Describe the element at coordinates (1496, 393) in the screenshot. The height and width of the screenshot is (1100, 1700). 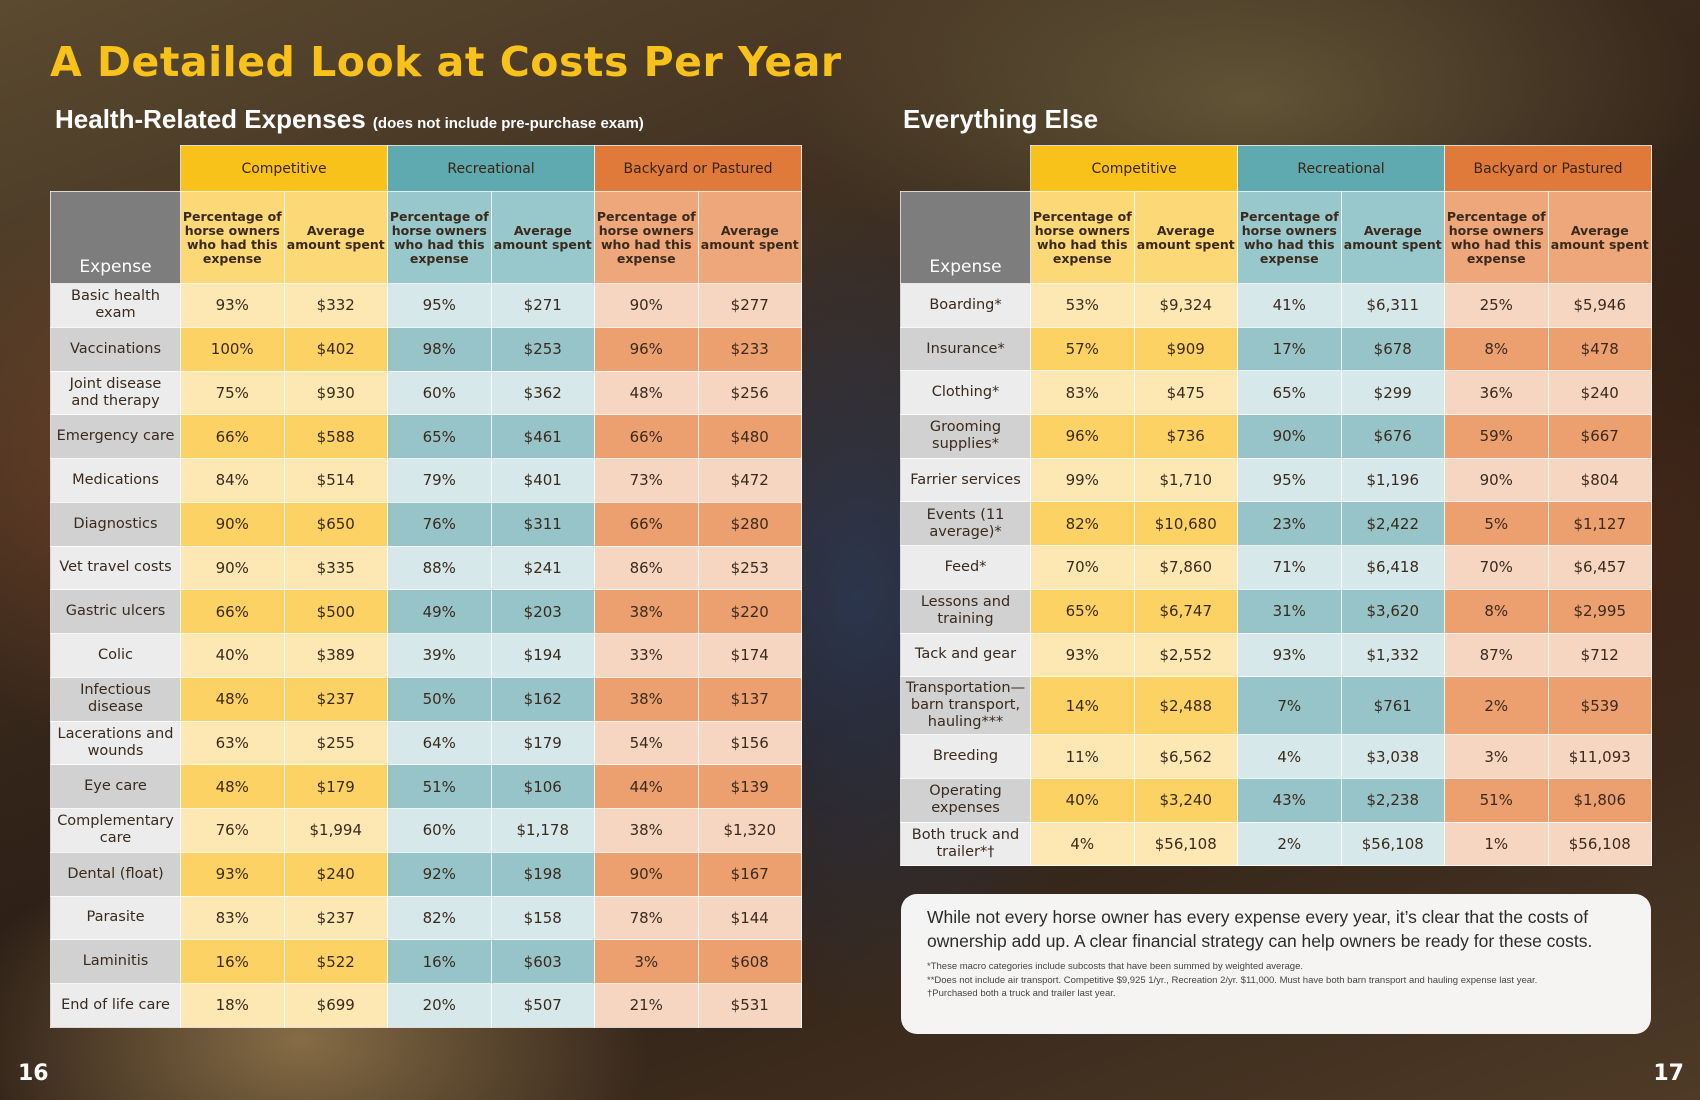
I see `cell-pct-backyard: 36%` at that location.